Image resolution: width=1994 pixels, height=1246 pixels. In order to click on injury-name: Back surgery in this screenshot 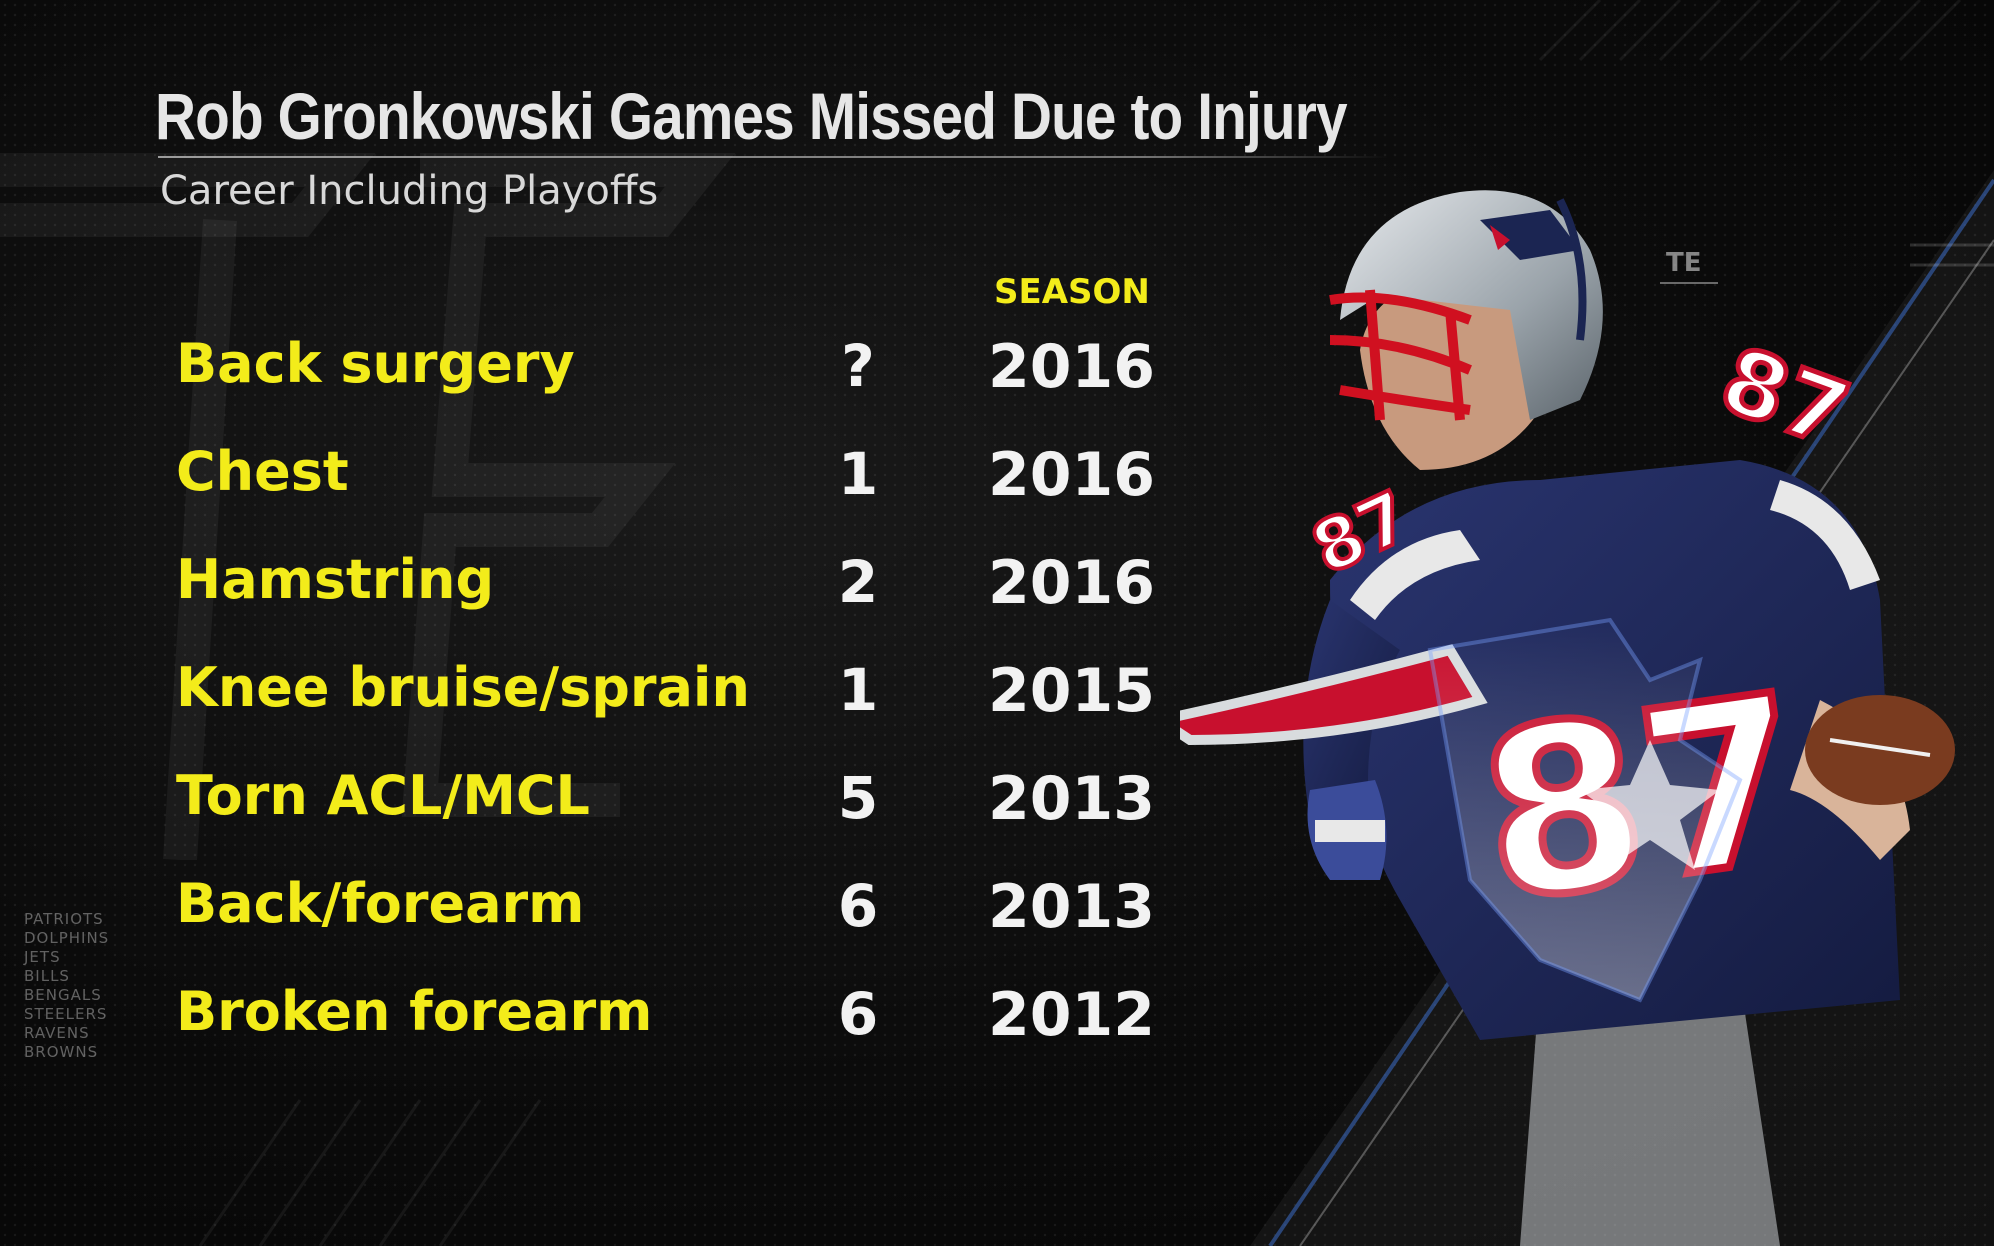, I will do `click(375, 363)`.